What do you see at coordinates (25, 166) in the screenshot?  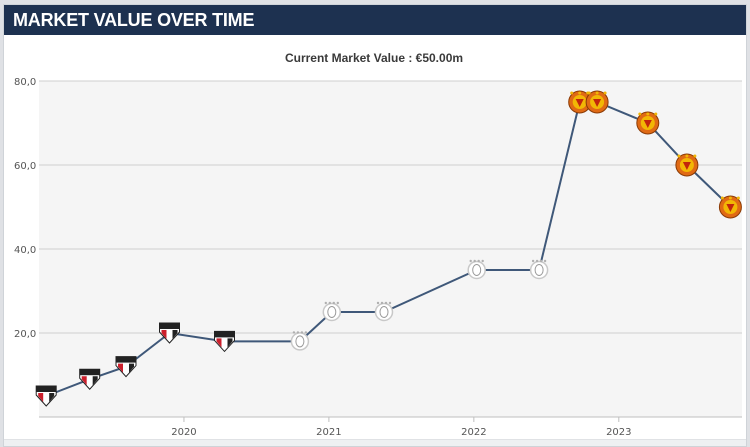 I see `y-tick-label: 60,0` at bounding box center [25, 166].